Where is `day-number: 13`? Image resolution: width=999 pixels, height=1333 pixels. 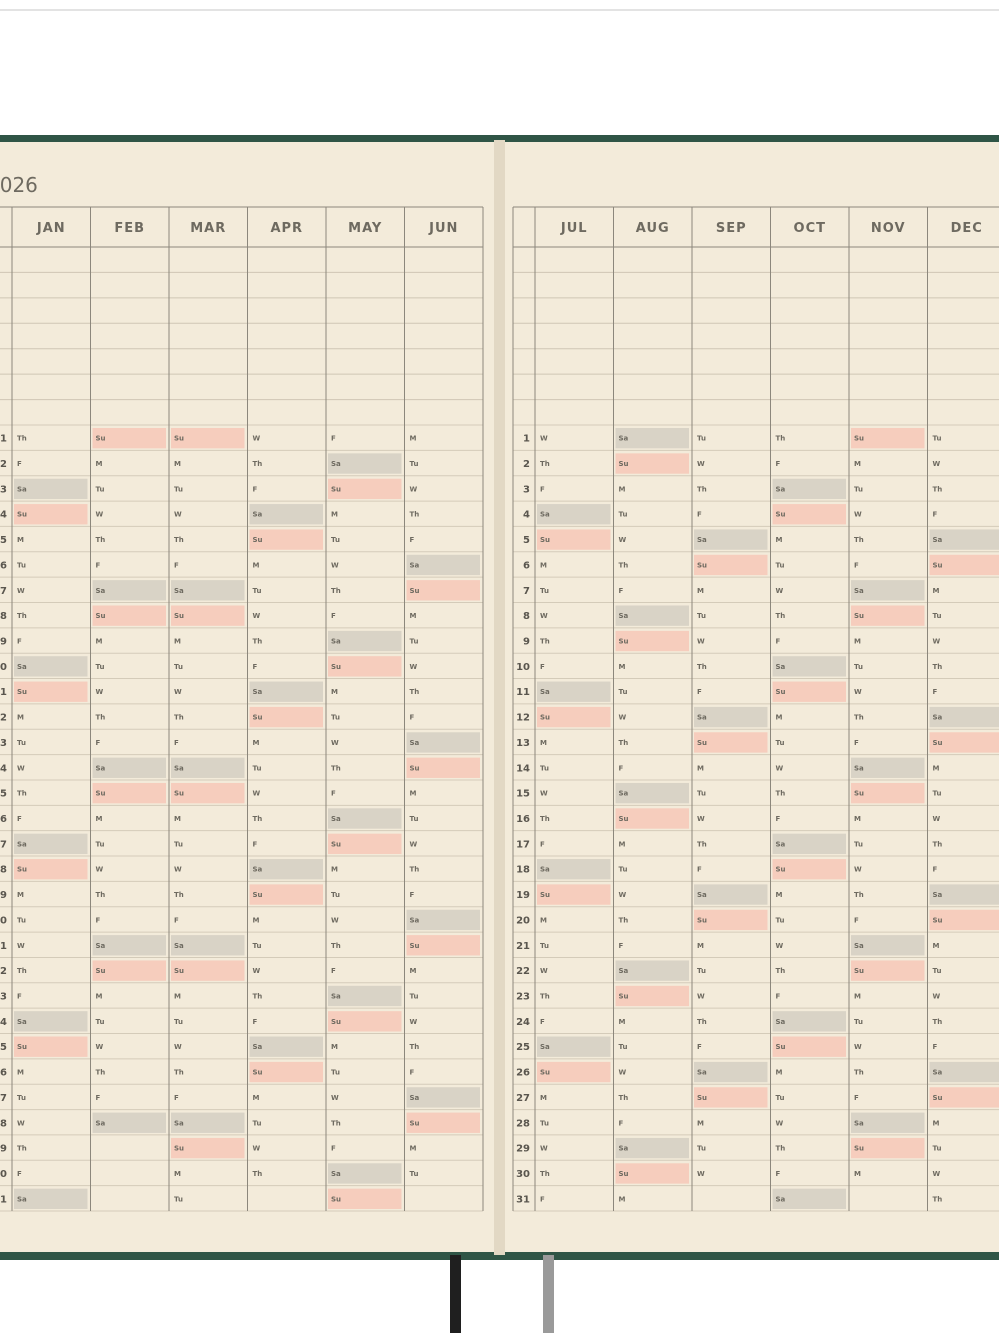 day-number: 13 is located at coordinates (3, 743).